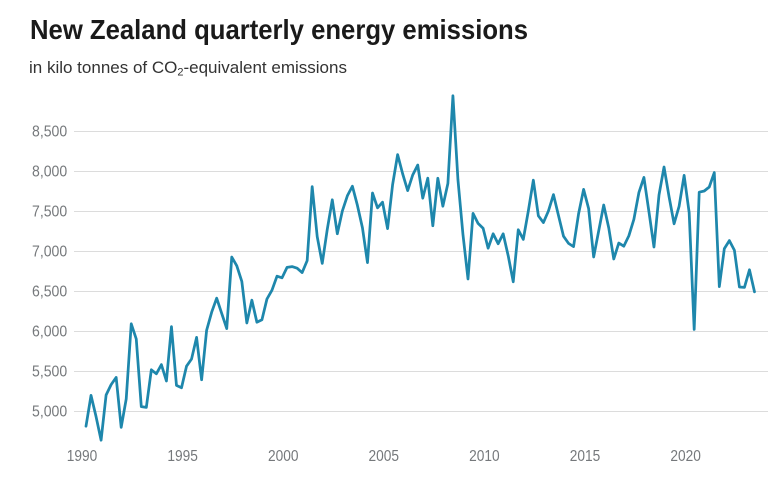 Image resolution: width=768 pixels, height=485 pixels. I want to click on svg-text: 7,500, so click(50, 212).